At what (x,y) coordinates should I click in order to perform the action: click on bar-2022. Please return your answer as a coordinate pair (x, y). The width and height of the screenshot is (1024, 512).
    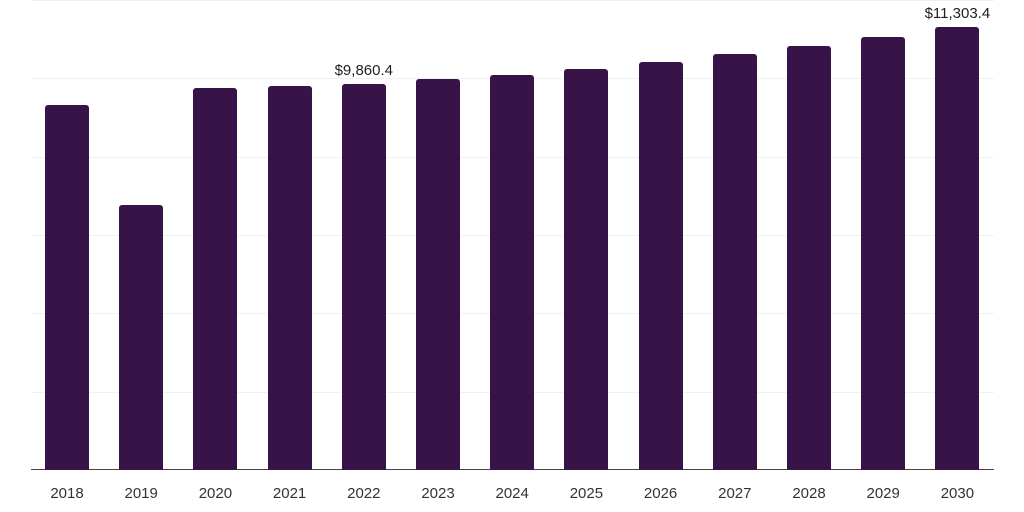
    Looking at the image, I should click on (363, 276).